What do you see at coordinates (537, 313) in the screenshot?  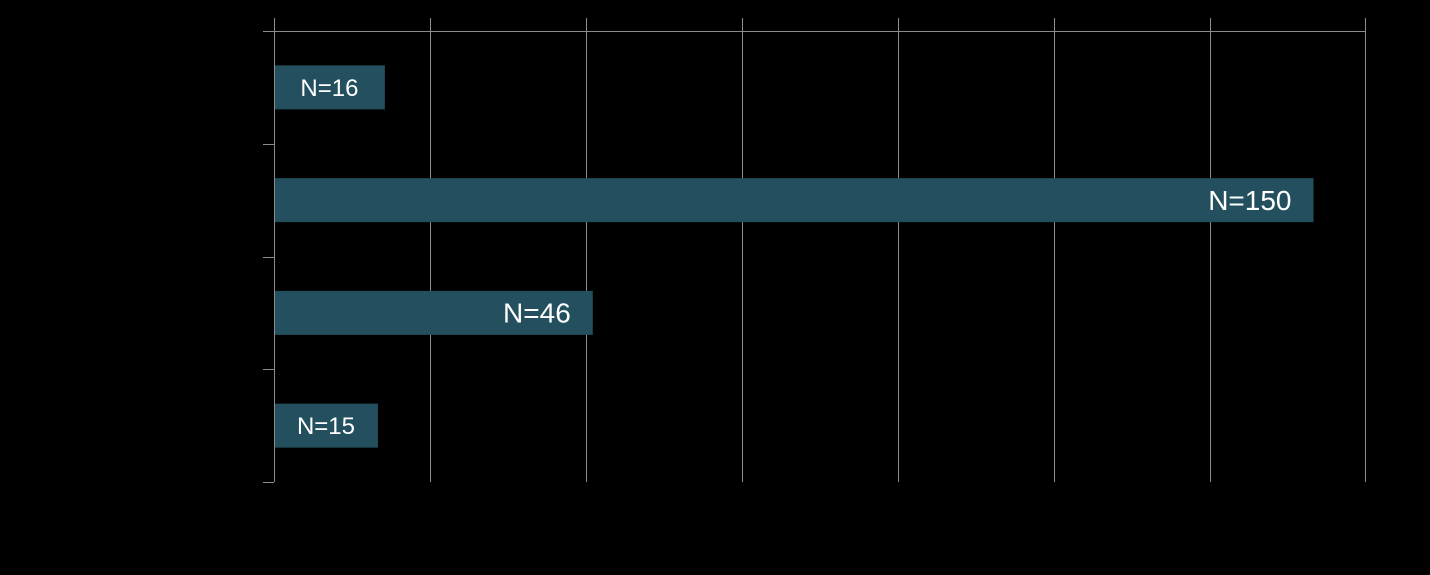 I see `bar-data-label: N=46` at bounding box center [537, 313].